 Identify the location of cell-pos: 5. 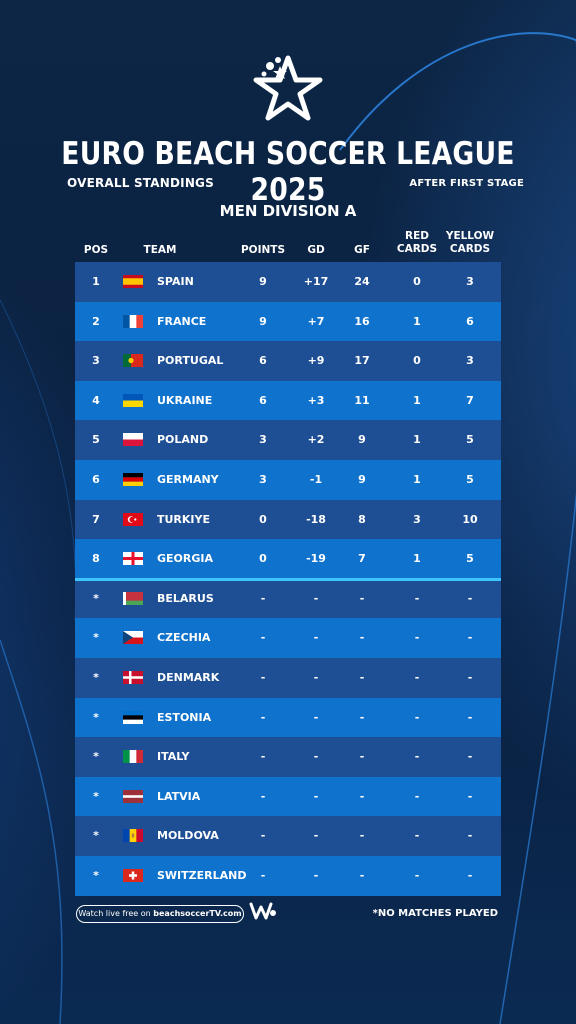
(96, 440).